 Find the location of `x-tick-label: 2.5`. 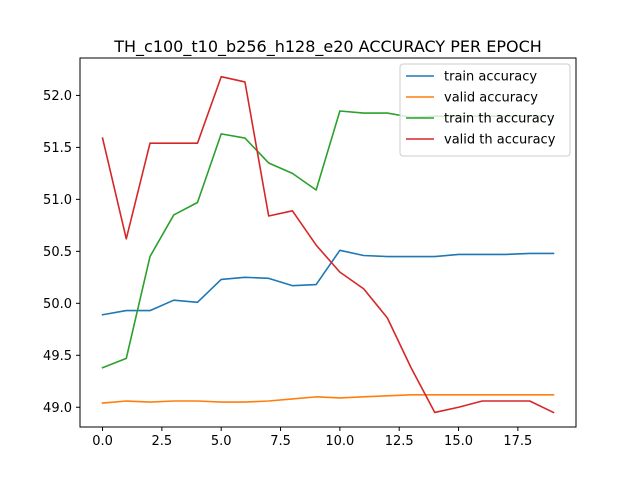

x-tick-label: 2.5 is located at coordinates (162, 441).